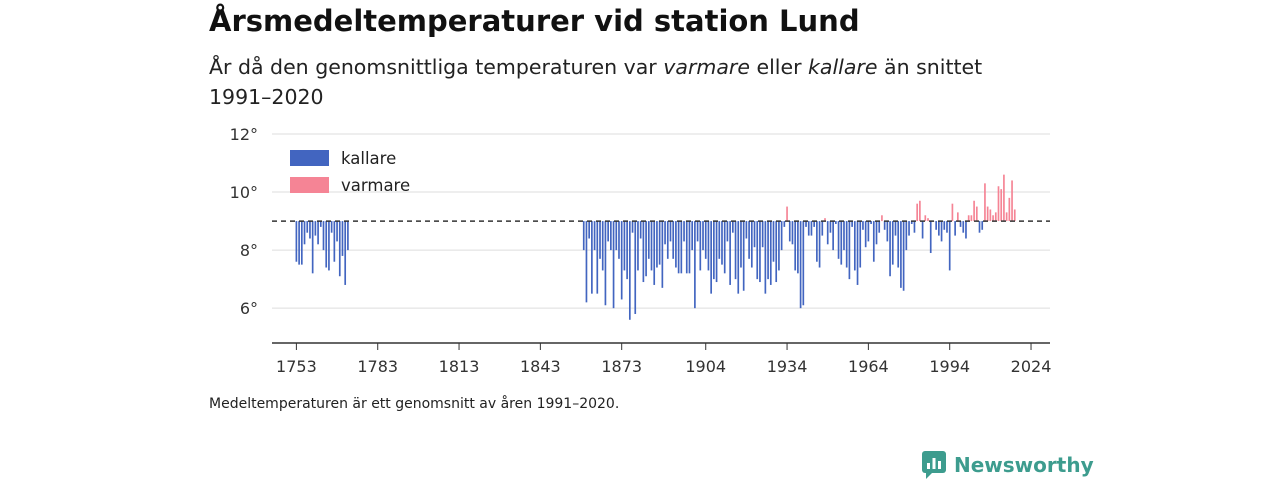  Describe the element at coordinates (663, 359) in the screenshot. I see `x-axis-ticks: 1753 1783 1813 1843 1873 1904 1934 1964 1994 2024` at that location.